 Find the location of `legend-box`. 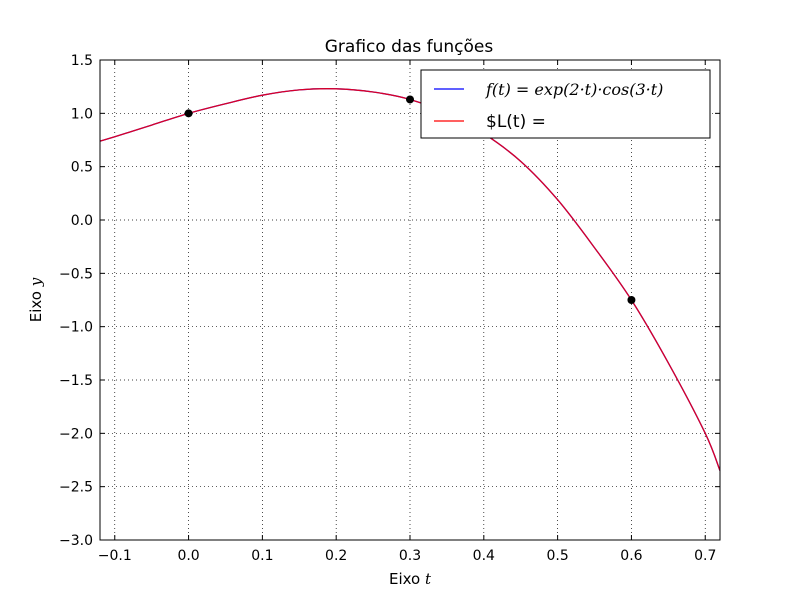

legend-box is located at coordinates (565, 104).